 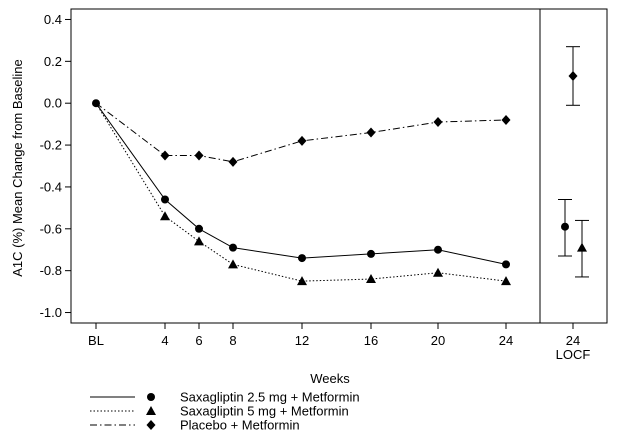 What do you see at coordinates (302, 340) in the screenshot?
I see `x-tick-label: 12` at bounding box center [302, 340].